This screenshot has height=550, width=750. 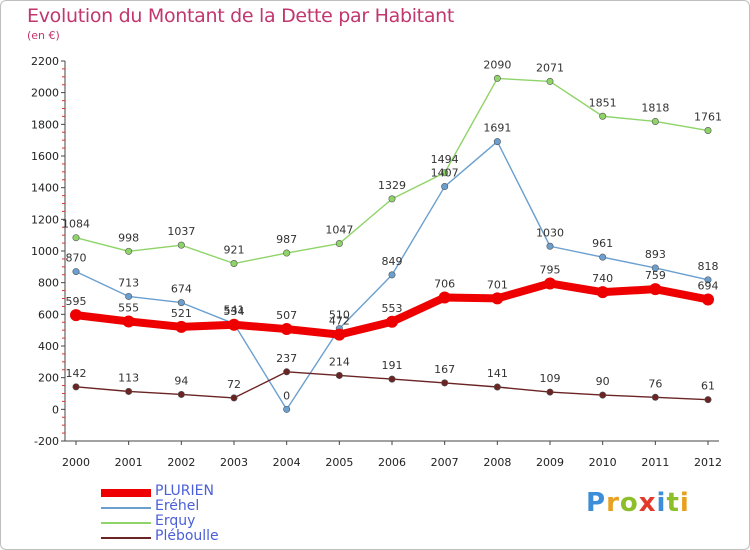 What do you see at coordinates (45, 124) in the screenshot?
I see `y-tick-label: 1800` at bounding box center [45, 124].